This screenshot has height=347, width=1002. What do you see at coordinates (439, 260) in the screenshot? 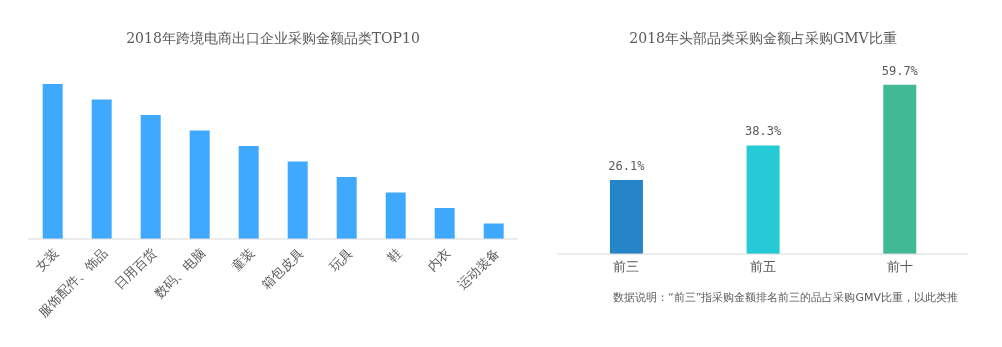
I see `x-tick-label: 内衣` at bounding box center [439, 260].